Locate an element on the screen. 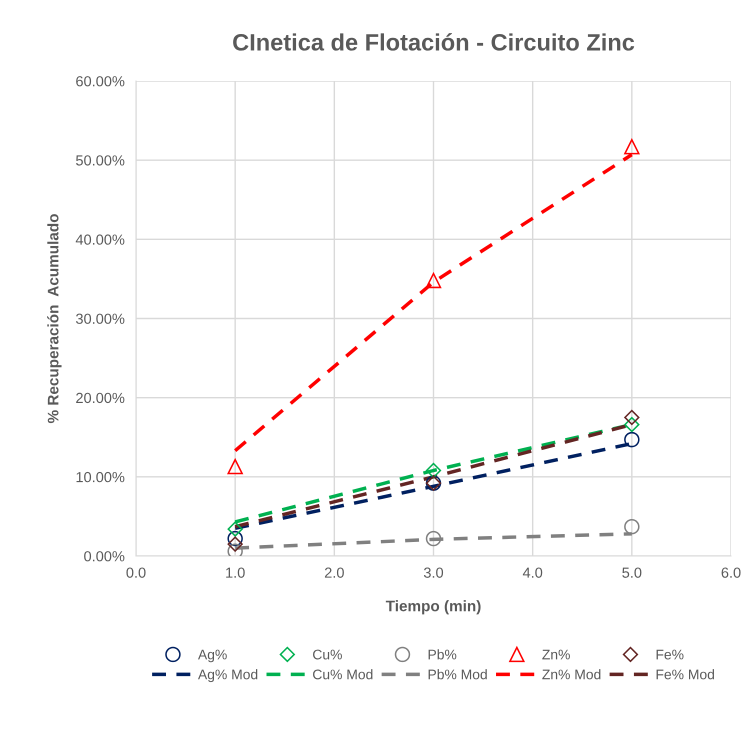 The height and width of the screenshot is (738, 747). legend-label: Pb% is located at coordinates (442, 654).